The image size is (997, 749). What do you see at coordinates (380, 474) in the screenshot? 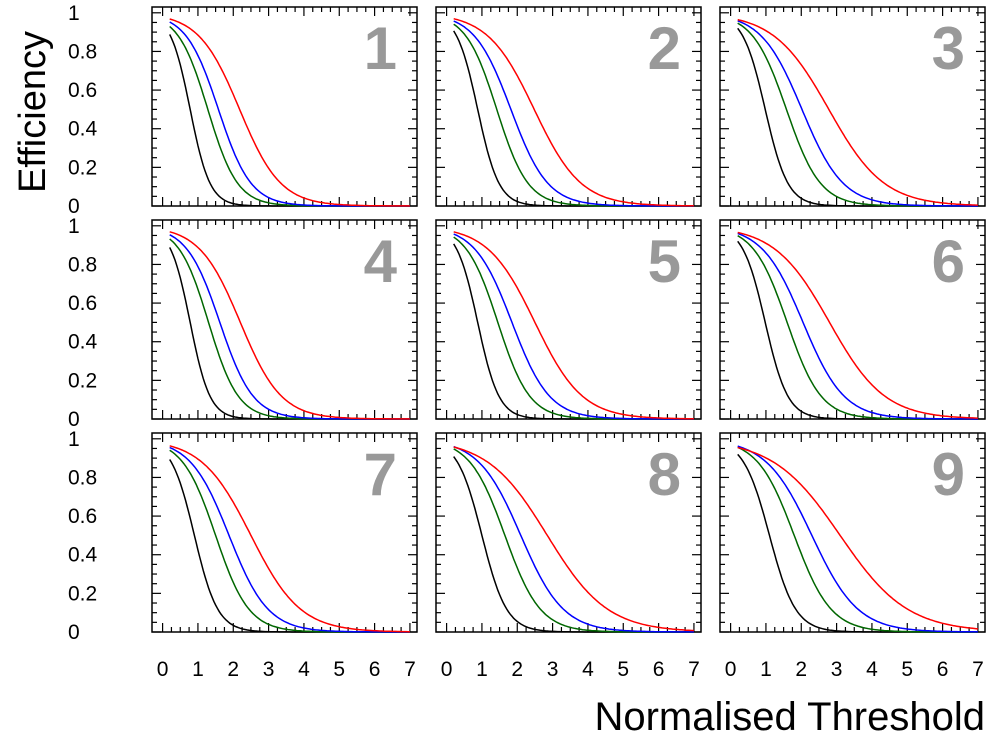
I see `panel-number-label: 7` at bounding box center [380, 474].